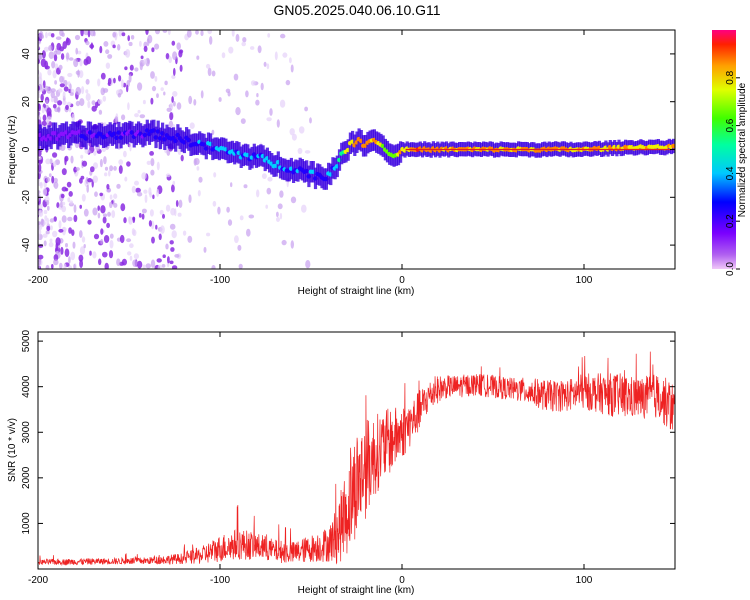 This screenshot has height=600, width=750. Describe the element at coordinates (26, 197) in the screenshot. I see `y-tick-label: -20` at that location.